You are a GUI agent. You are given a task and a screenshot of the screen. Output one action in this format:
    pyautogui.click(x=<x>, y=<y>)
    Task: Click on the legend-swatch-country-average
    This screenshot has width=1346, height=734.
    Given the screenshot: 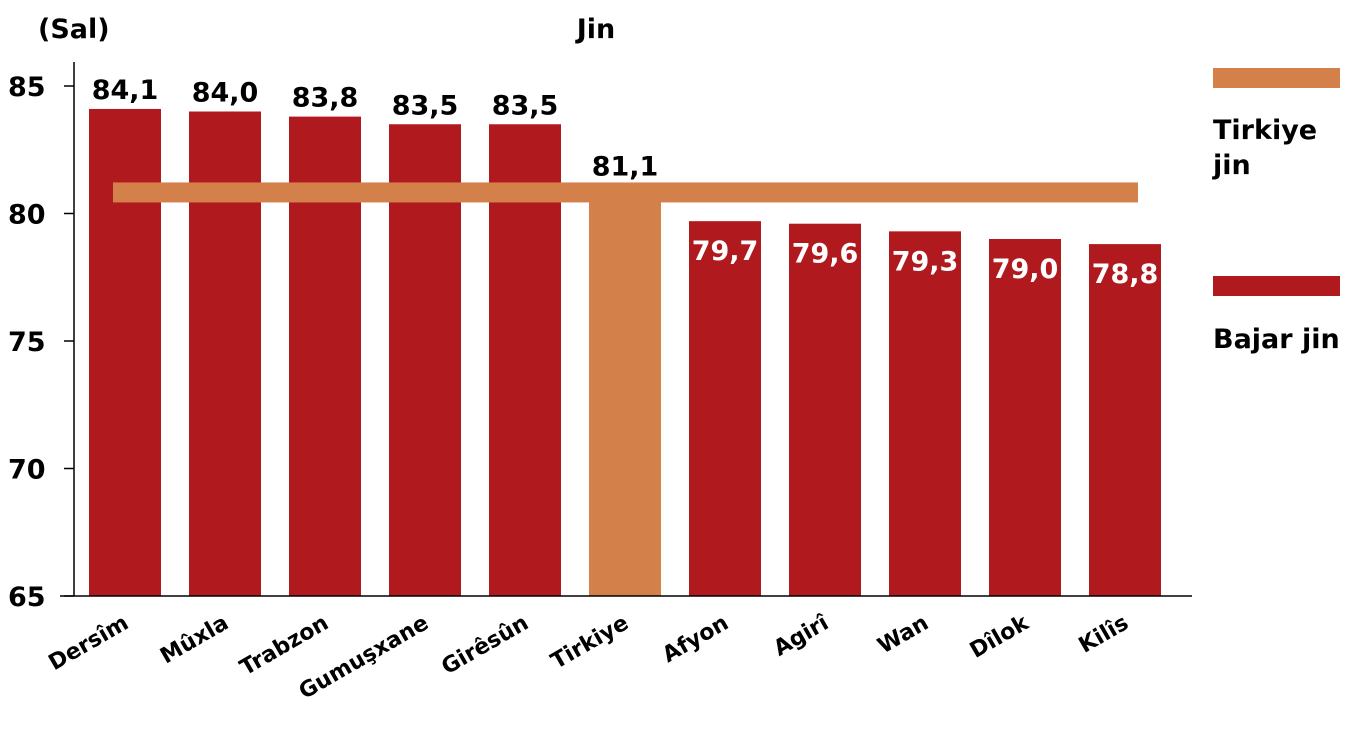 What is the action you would take?
    pyautogui.click(x=1276, y=78)
    